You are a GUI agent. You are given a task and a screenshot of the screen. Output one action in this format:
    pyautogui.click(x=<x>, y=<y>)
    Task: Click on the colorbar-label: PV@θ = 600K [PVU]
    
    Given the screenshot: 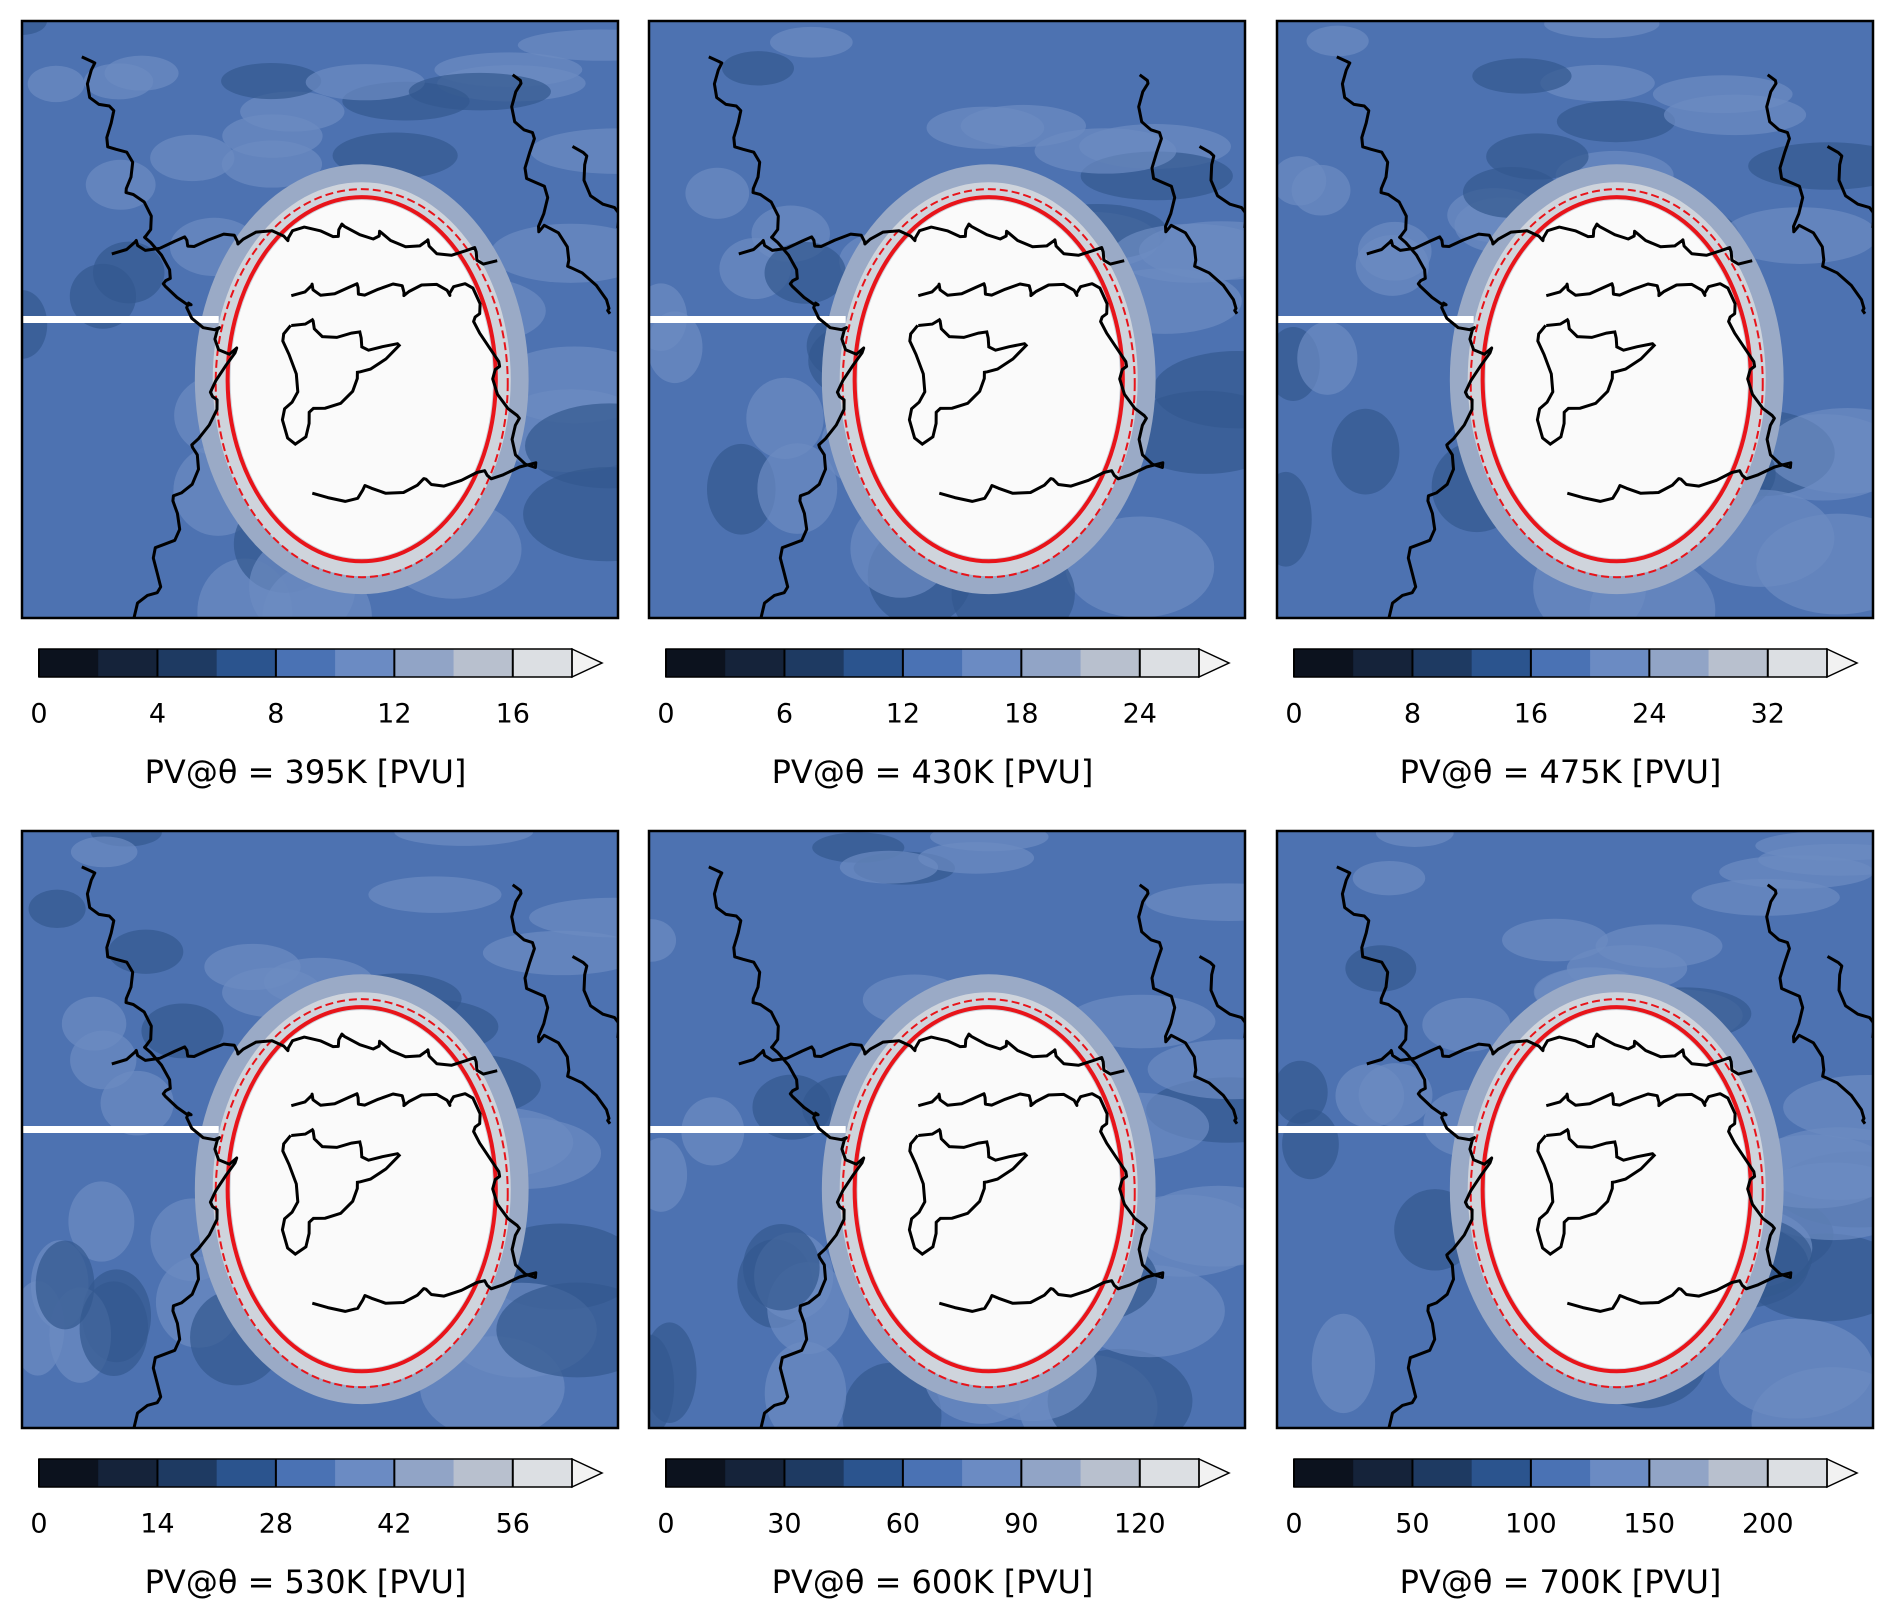 What is the action you would take?
    pyautogui.click(x=933, y=1582)
    